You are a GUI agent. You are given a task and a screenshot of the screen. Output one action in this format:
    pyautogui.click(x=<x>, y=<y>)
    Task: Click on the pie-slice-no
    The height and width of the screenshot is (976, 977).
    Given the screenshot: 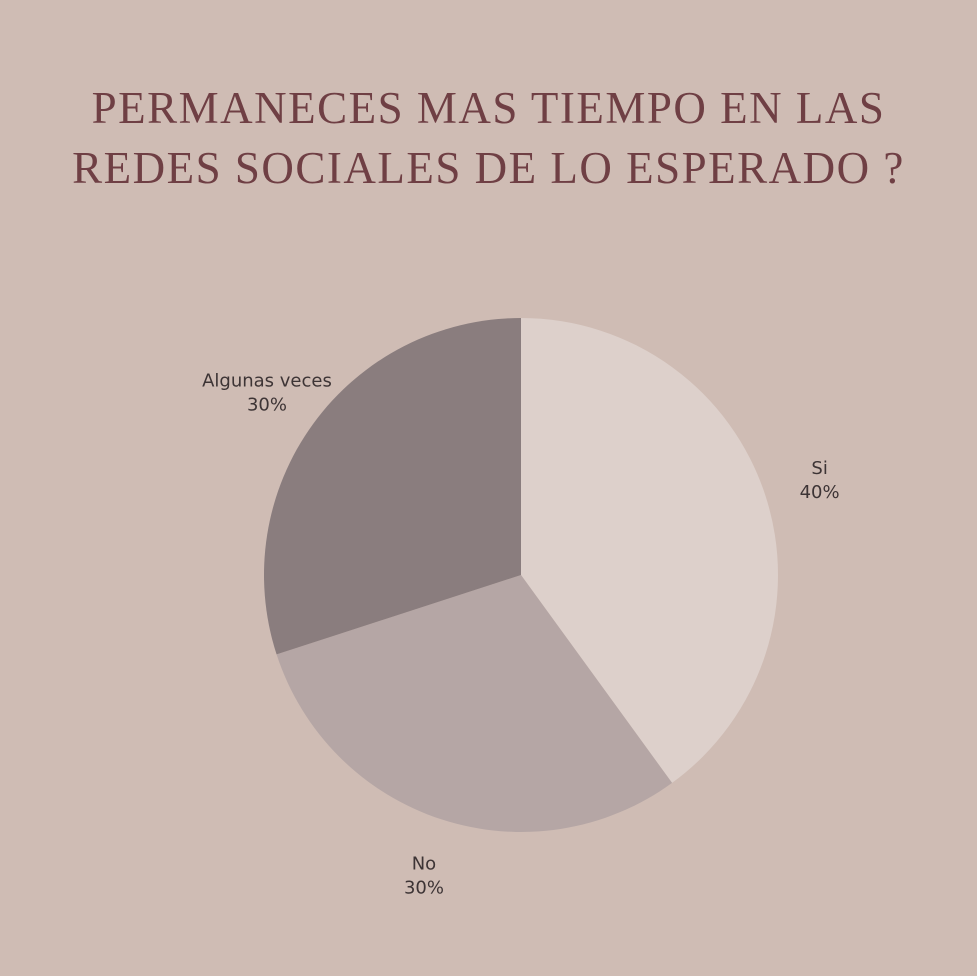 What is the action you would take?
    pyautogui.click(x=474, y=703)
    